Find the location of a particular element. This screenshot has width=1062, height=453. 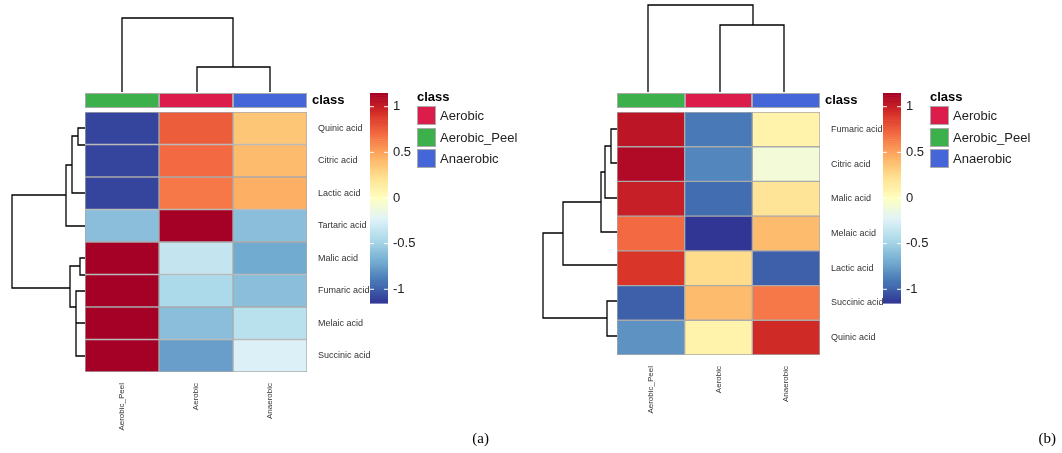

text: (b) is located at coordinates (1047, 438).